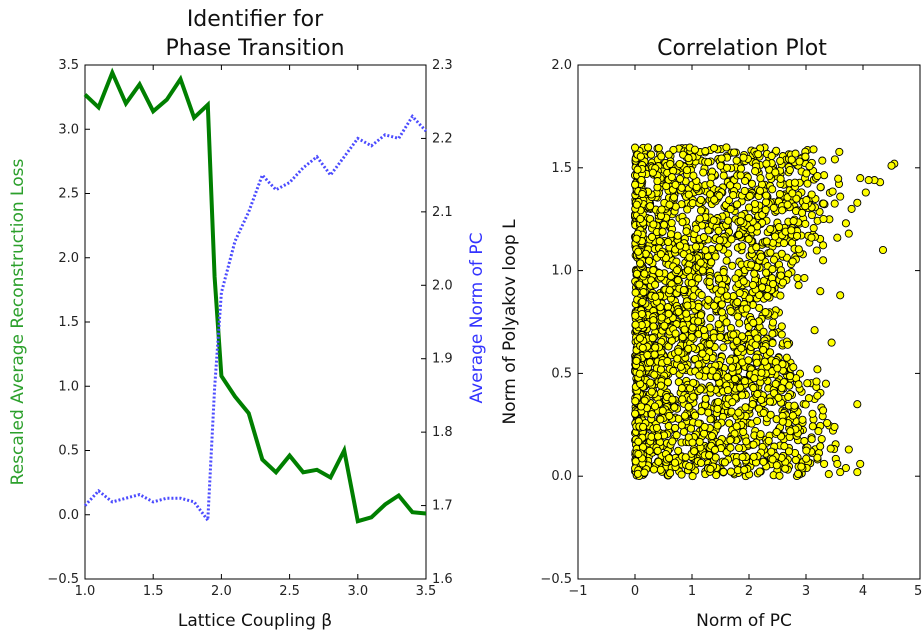 The image size is (922, 641). I want to click on corr-y-tick-label: 1.0, so click(561, 271).